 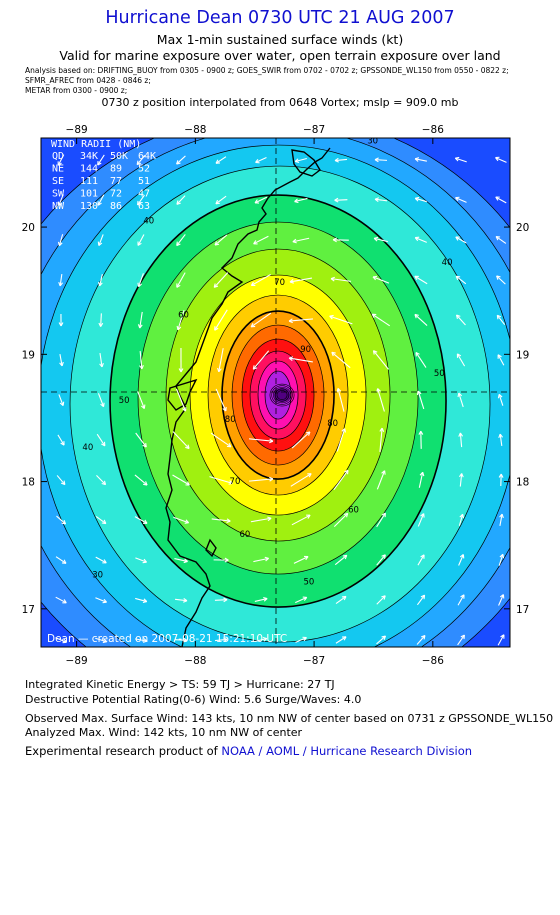 What do you see at coordinates (314, 130) in the screenshot?
I see `lon-label-top: −87` at bounding box center [314, 130].